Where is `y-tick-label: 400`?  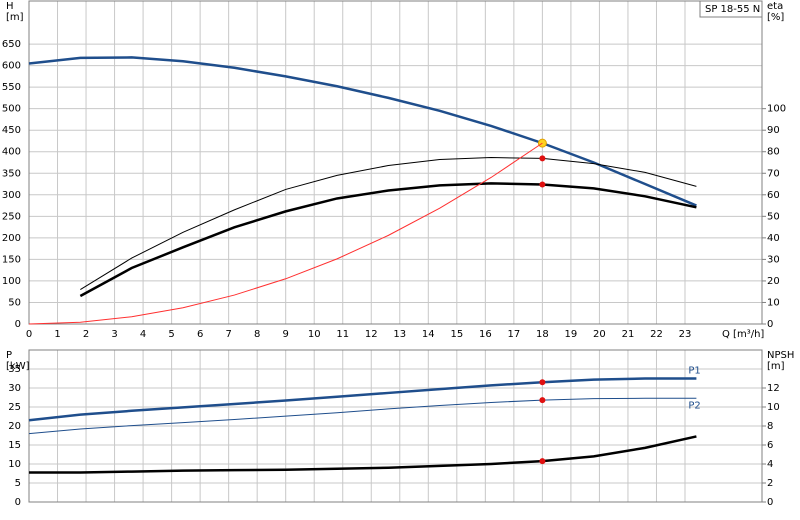 y-tick-label: 400 is located at coordinates (11, 152).